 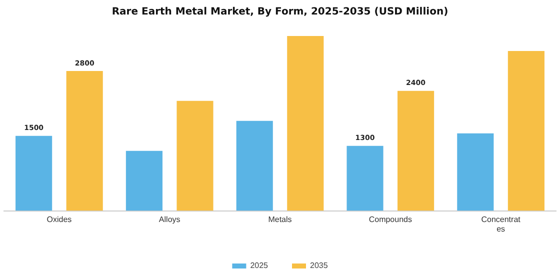 I want to click on chart-title: Rare Earth Metal Market, By Form, 2025-2035 (USD Million), so click(x=280, y=12).